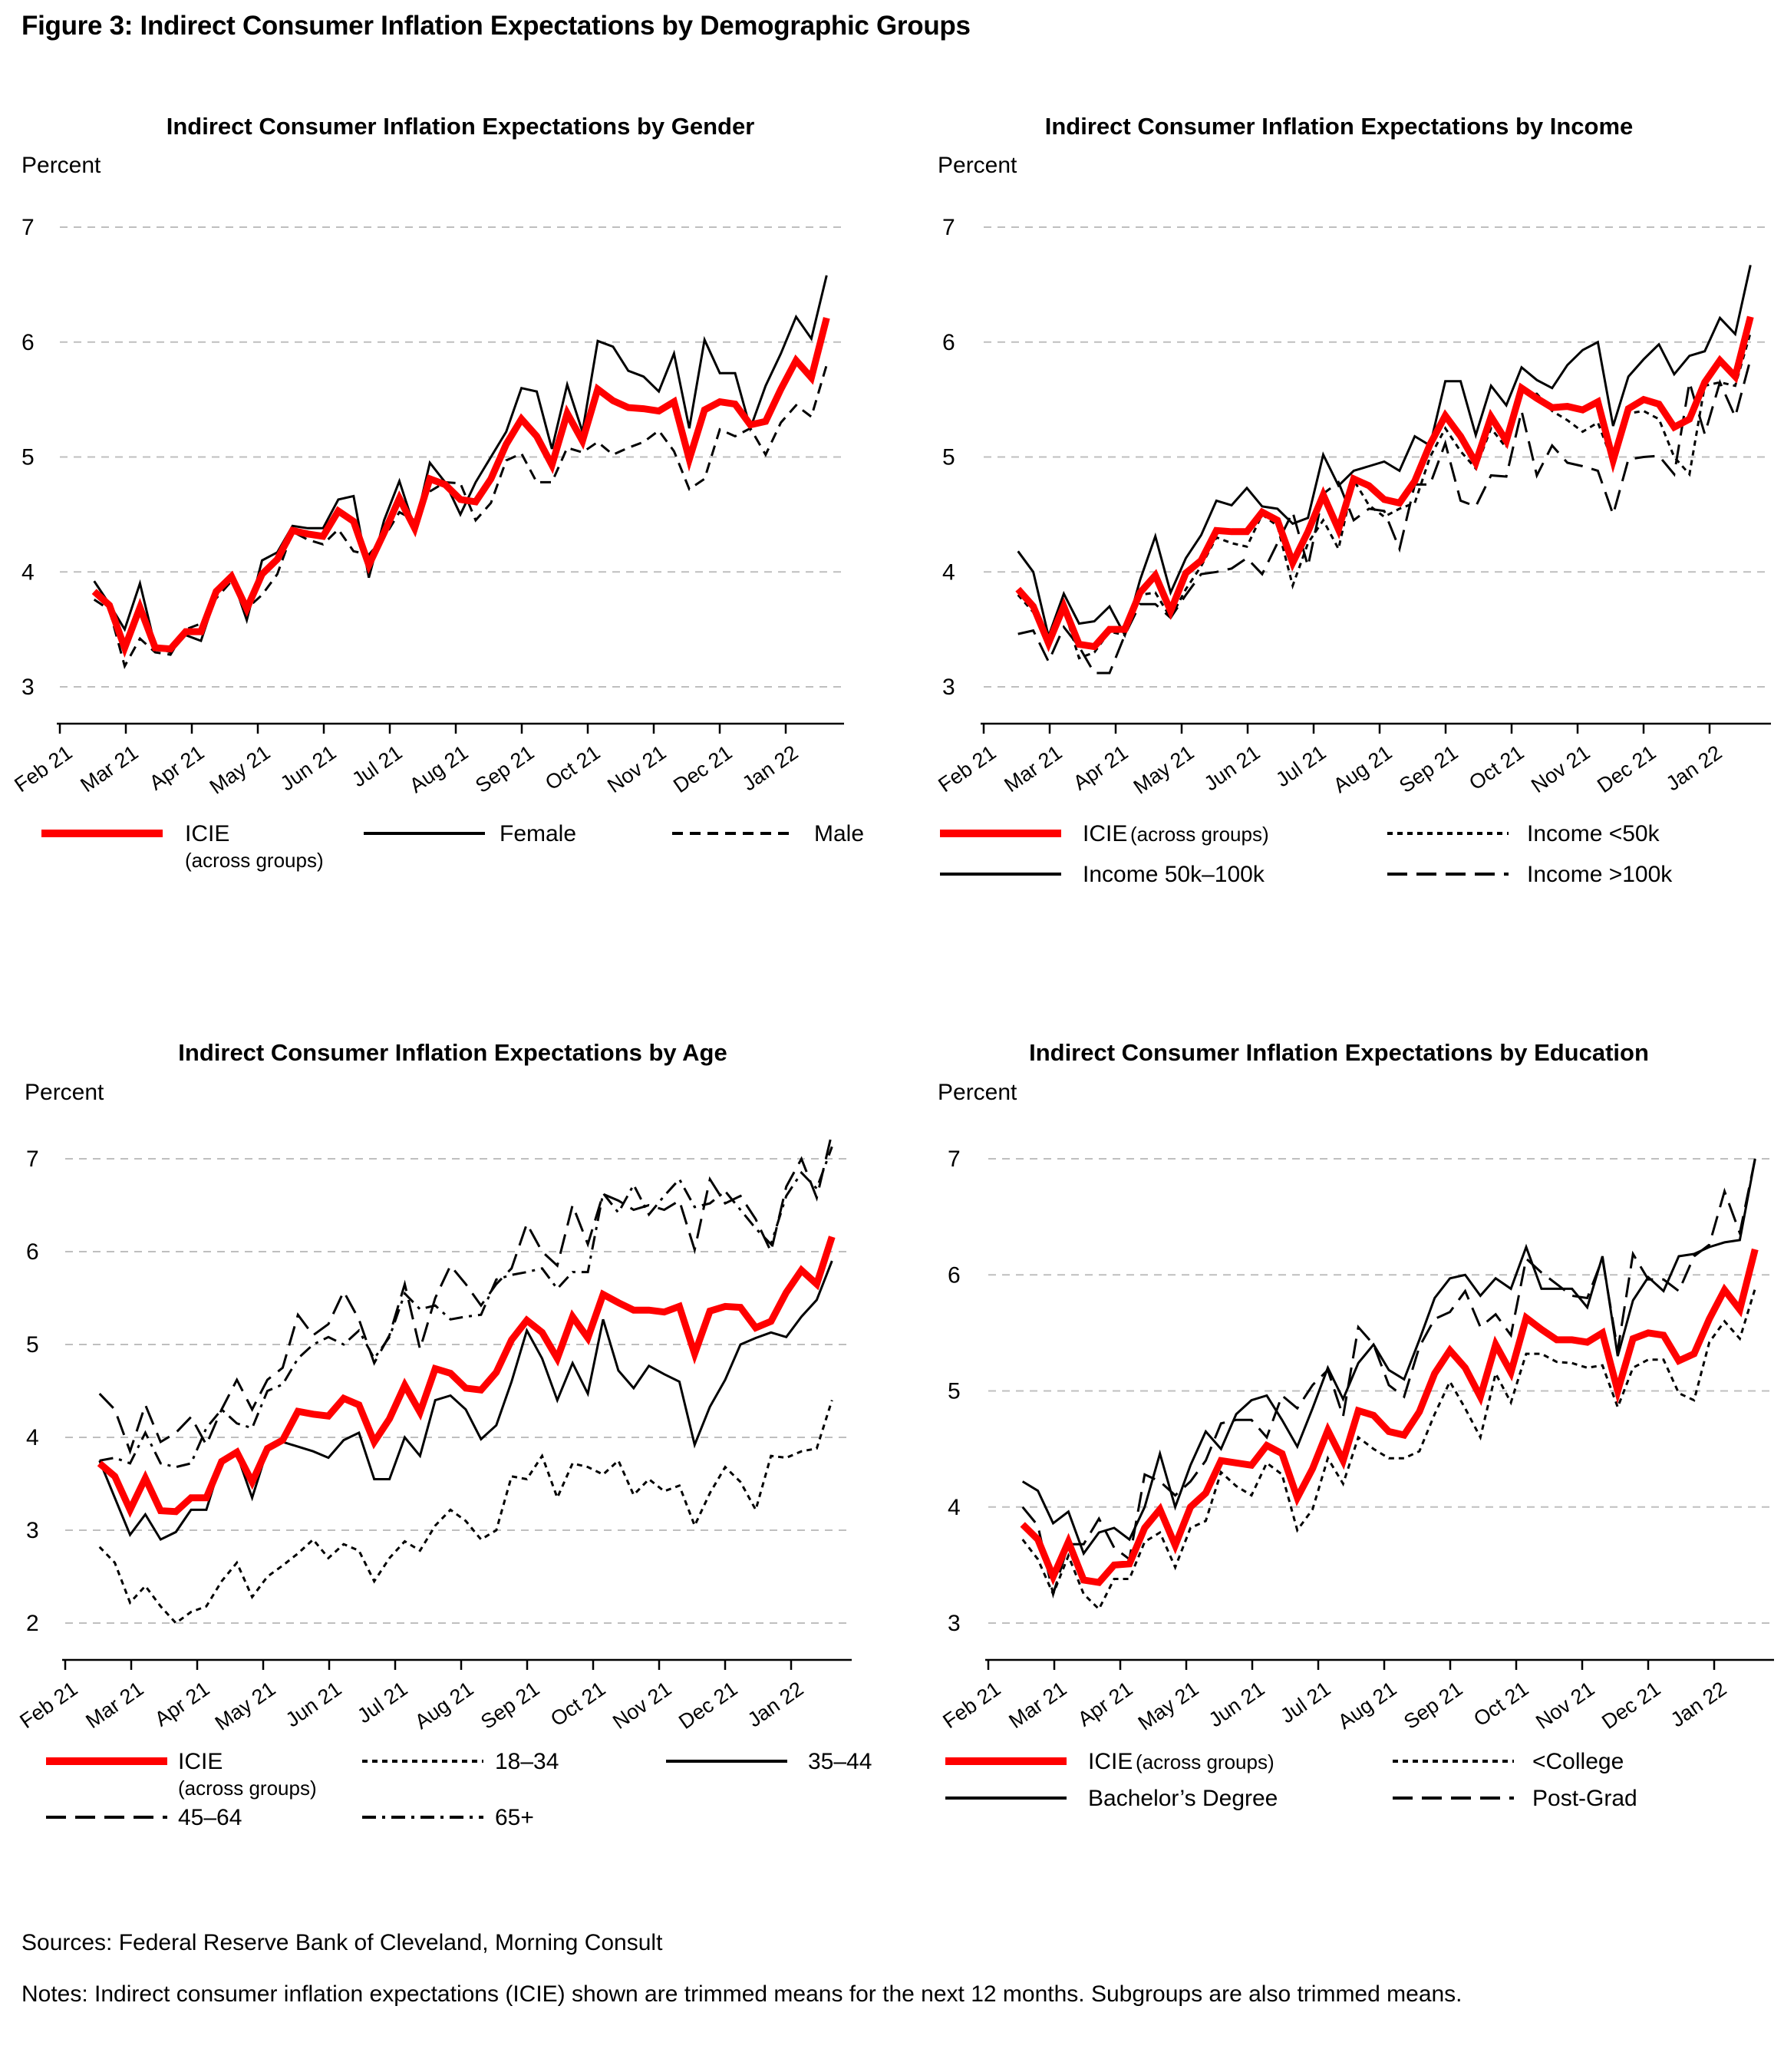 The width and height of the screenshot is (1784, 2072). I want to click on legend-item: 65+, so click(448, 1817).